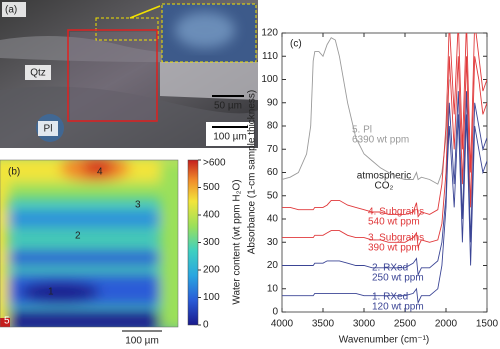 This screenshot has width=500, height=349. What do you see at coordinates (228, 106) in the screenshot?
I see `scale-label: 50 µm` at bounding box center [228, 106].